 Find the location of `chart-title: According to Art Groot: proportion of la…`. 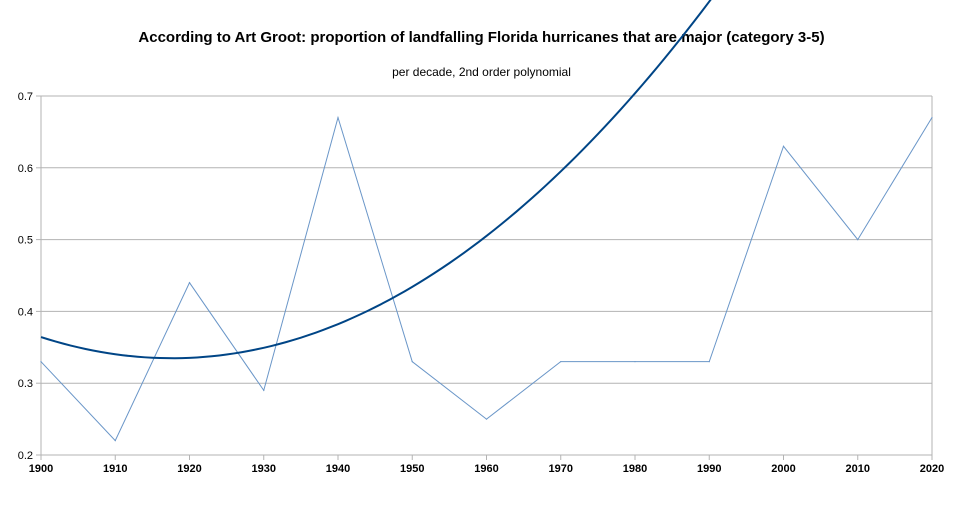

chart-title: According to Art Groot: proportion of la… is located at coordinates (481, 37).